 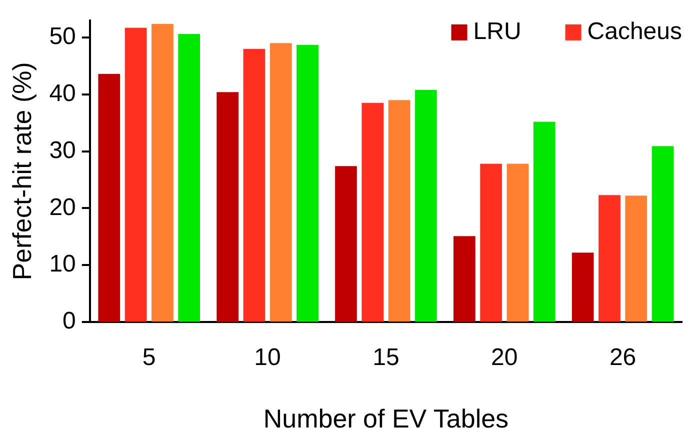 What do you see at coordinates (21, 171) in the screenshot?
I see `y-axis-title: Perfect-hit rate (%)` at bounding box center [21, 171].